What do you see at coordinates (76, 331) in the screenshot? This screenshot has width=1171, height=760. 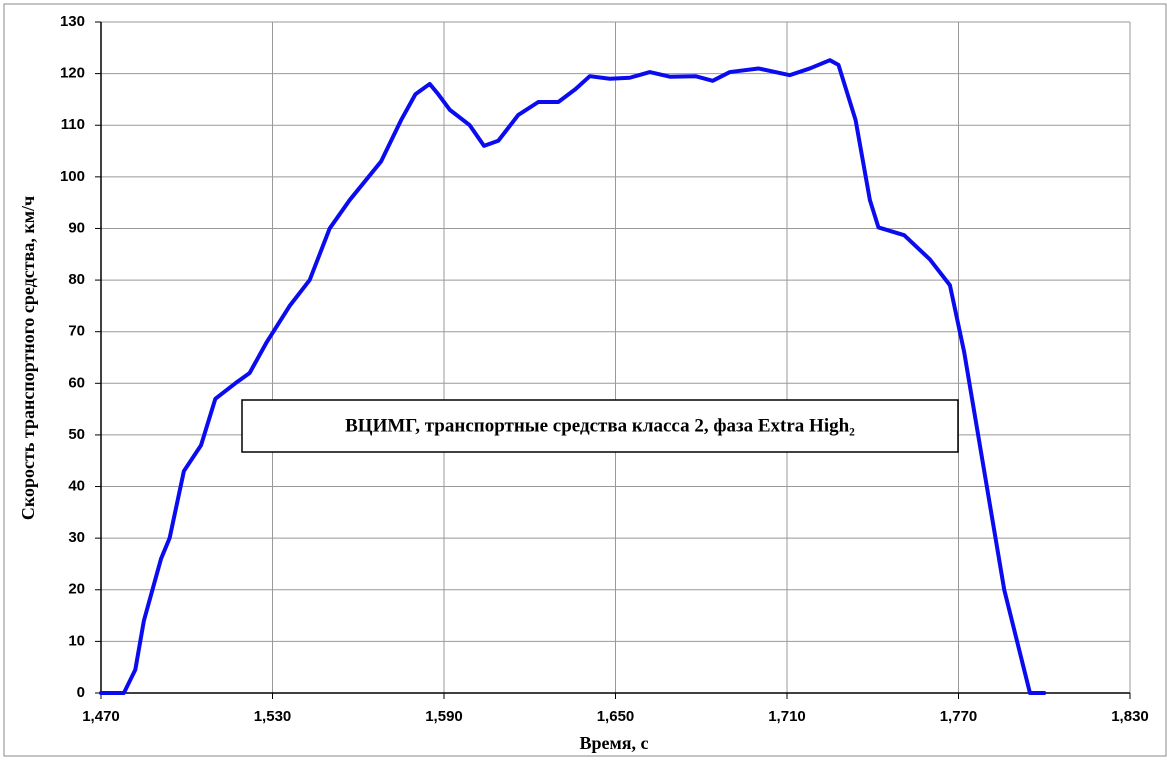 I see `y-tick-label: 70` at bounding box center [76, 331].